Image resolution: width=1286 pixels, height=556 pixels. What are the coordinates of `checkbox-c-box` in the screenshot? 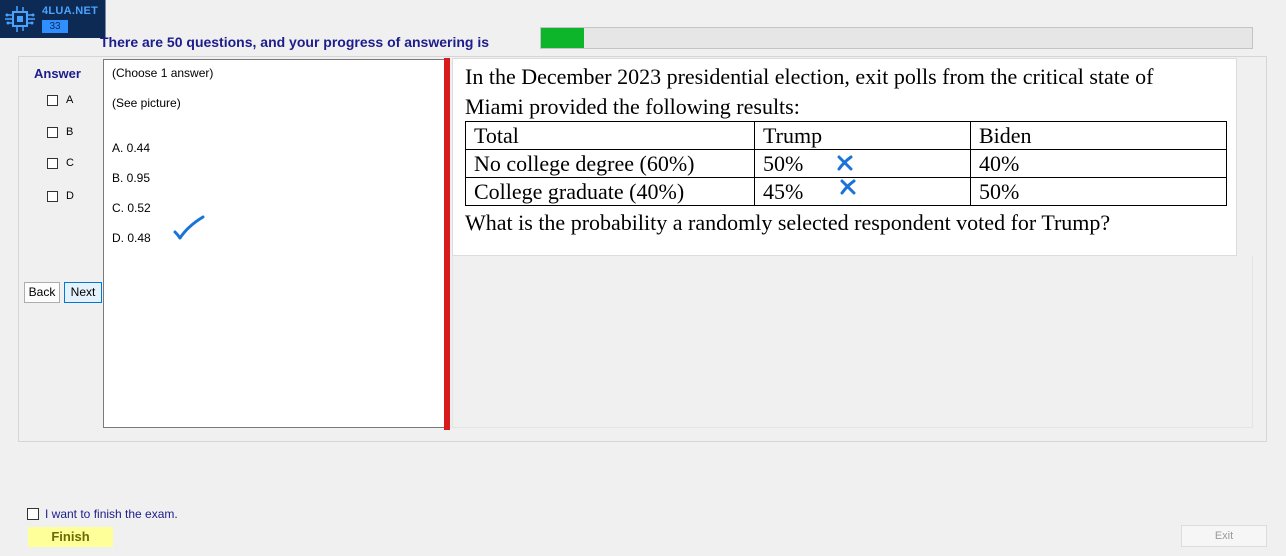 It's located at (52, 163).